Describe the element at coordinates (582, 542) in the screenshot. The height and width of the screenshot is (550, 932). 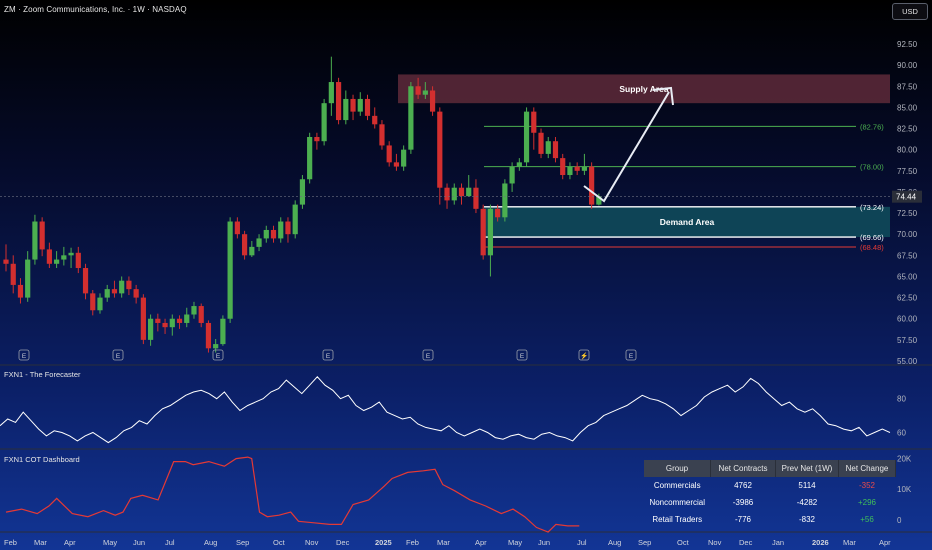
I see `time-axis-label: Jul` at that location.